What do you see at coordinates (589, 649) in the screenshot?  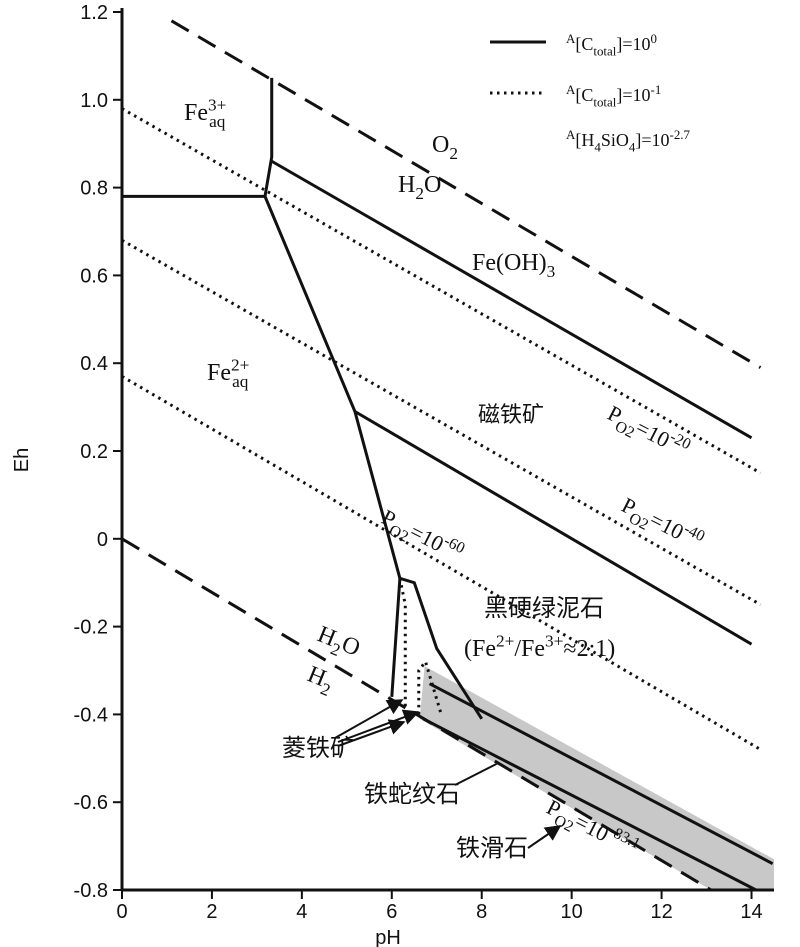 I see `text-part: ≈2:1)` at bounding box center [589, 649].